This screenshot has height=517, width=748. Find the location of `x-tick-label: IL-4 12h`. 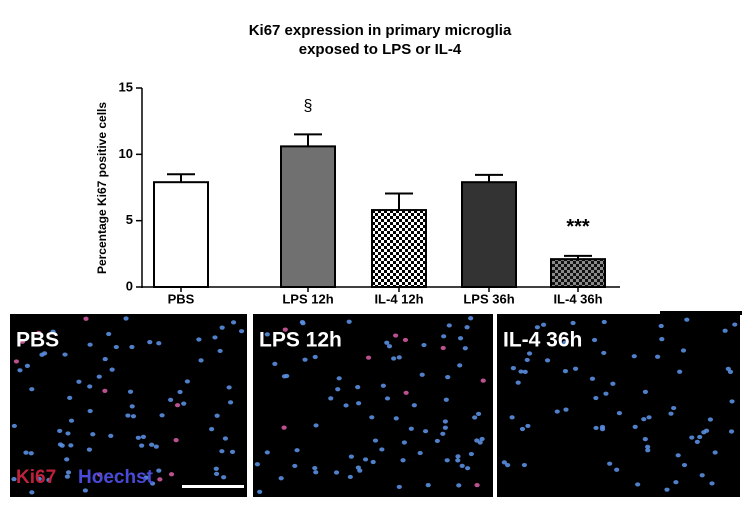

x-tick-label: IL-4 12h is located at coordinates (398, 298).